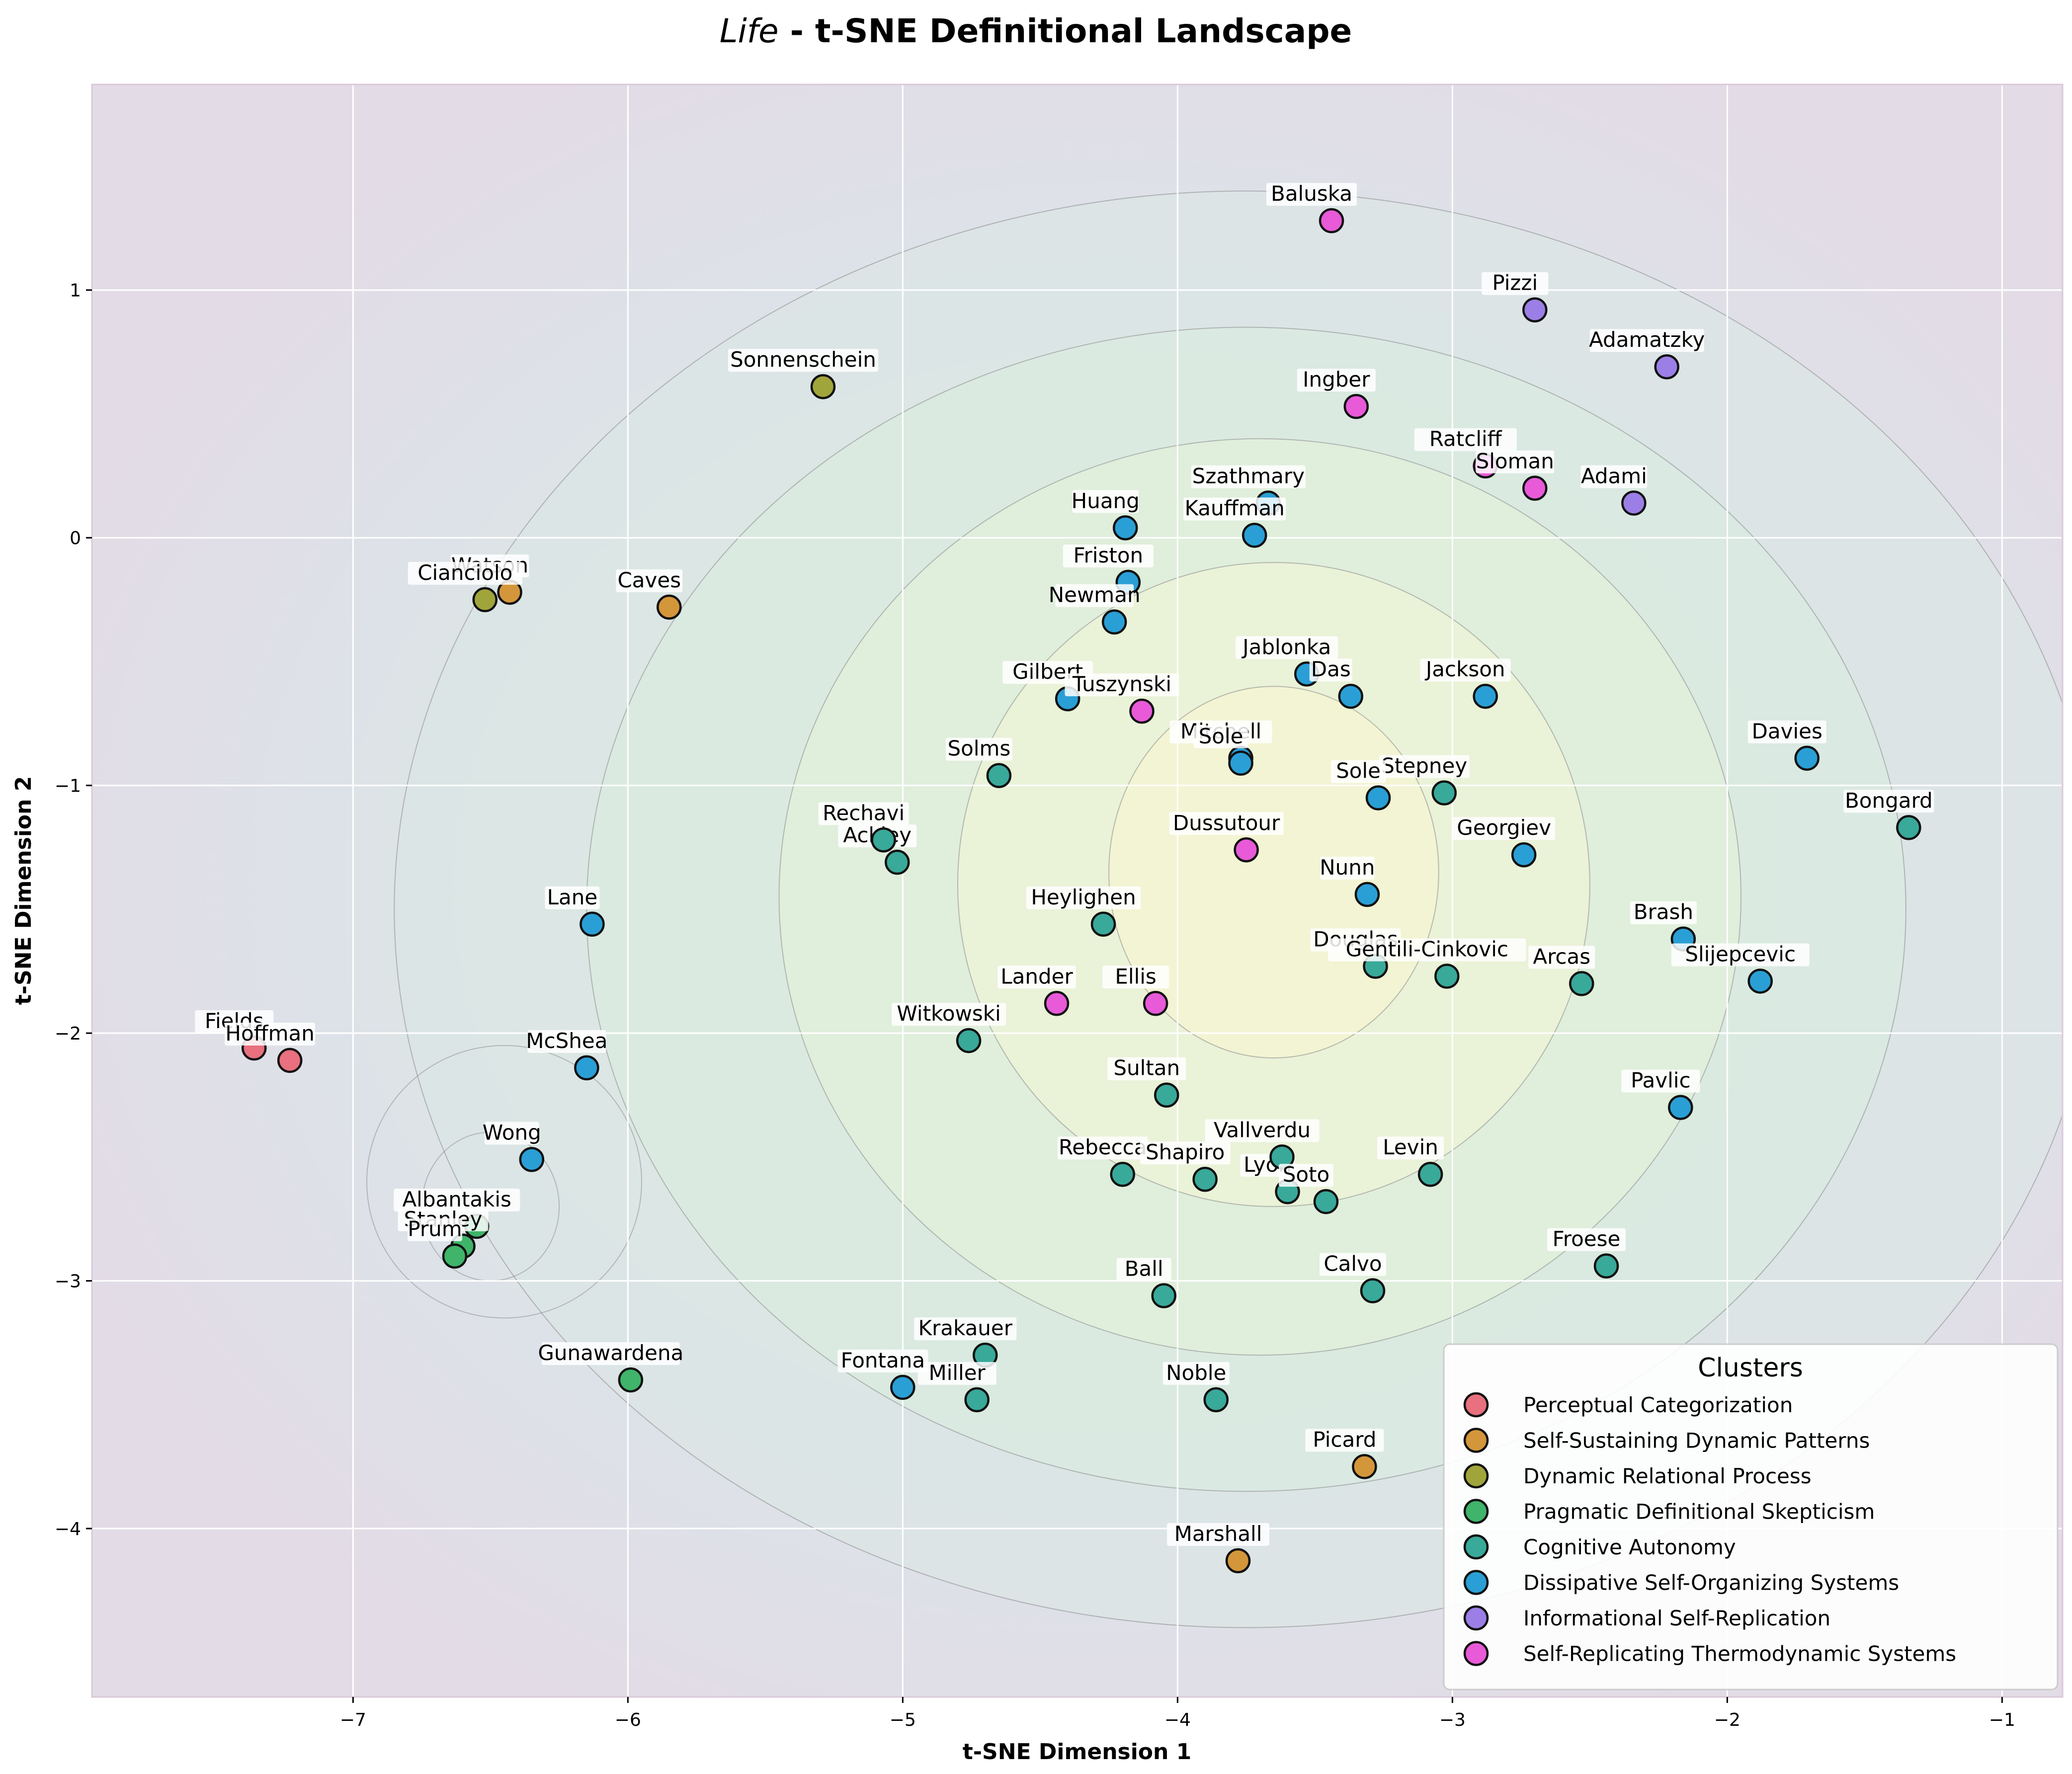  Describe the element at coordinates (628, 1720) in the screenshot. I see `x-tick-label: −6` at that location.